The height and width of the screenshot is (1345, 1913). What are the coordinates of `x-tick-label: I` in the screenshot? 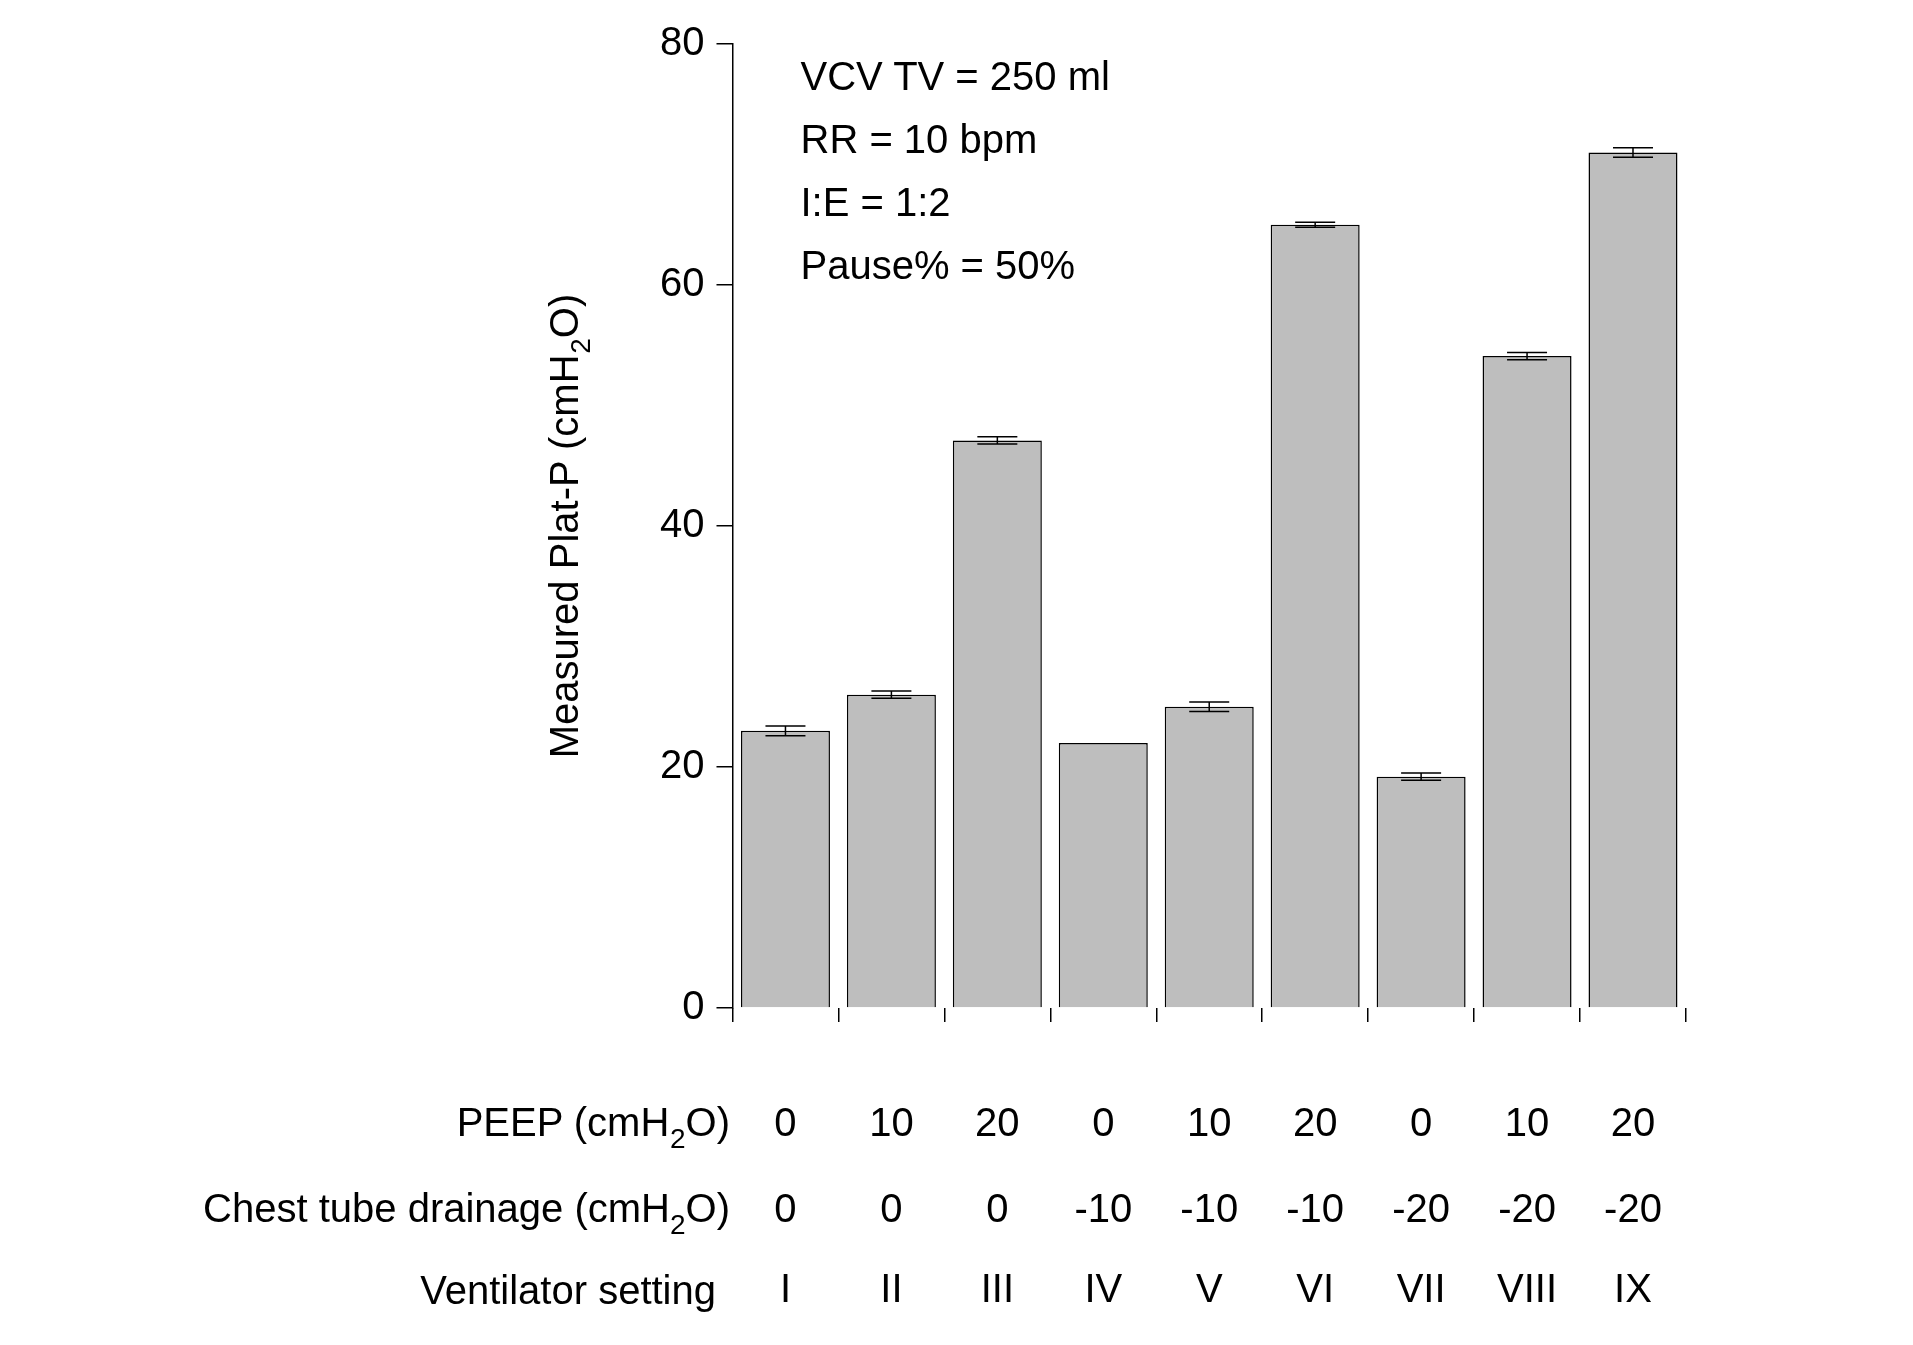 It's located at (785, 1288).